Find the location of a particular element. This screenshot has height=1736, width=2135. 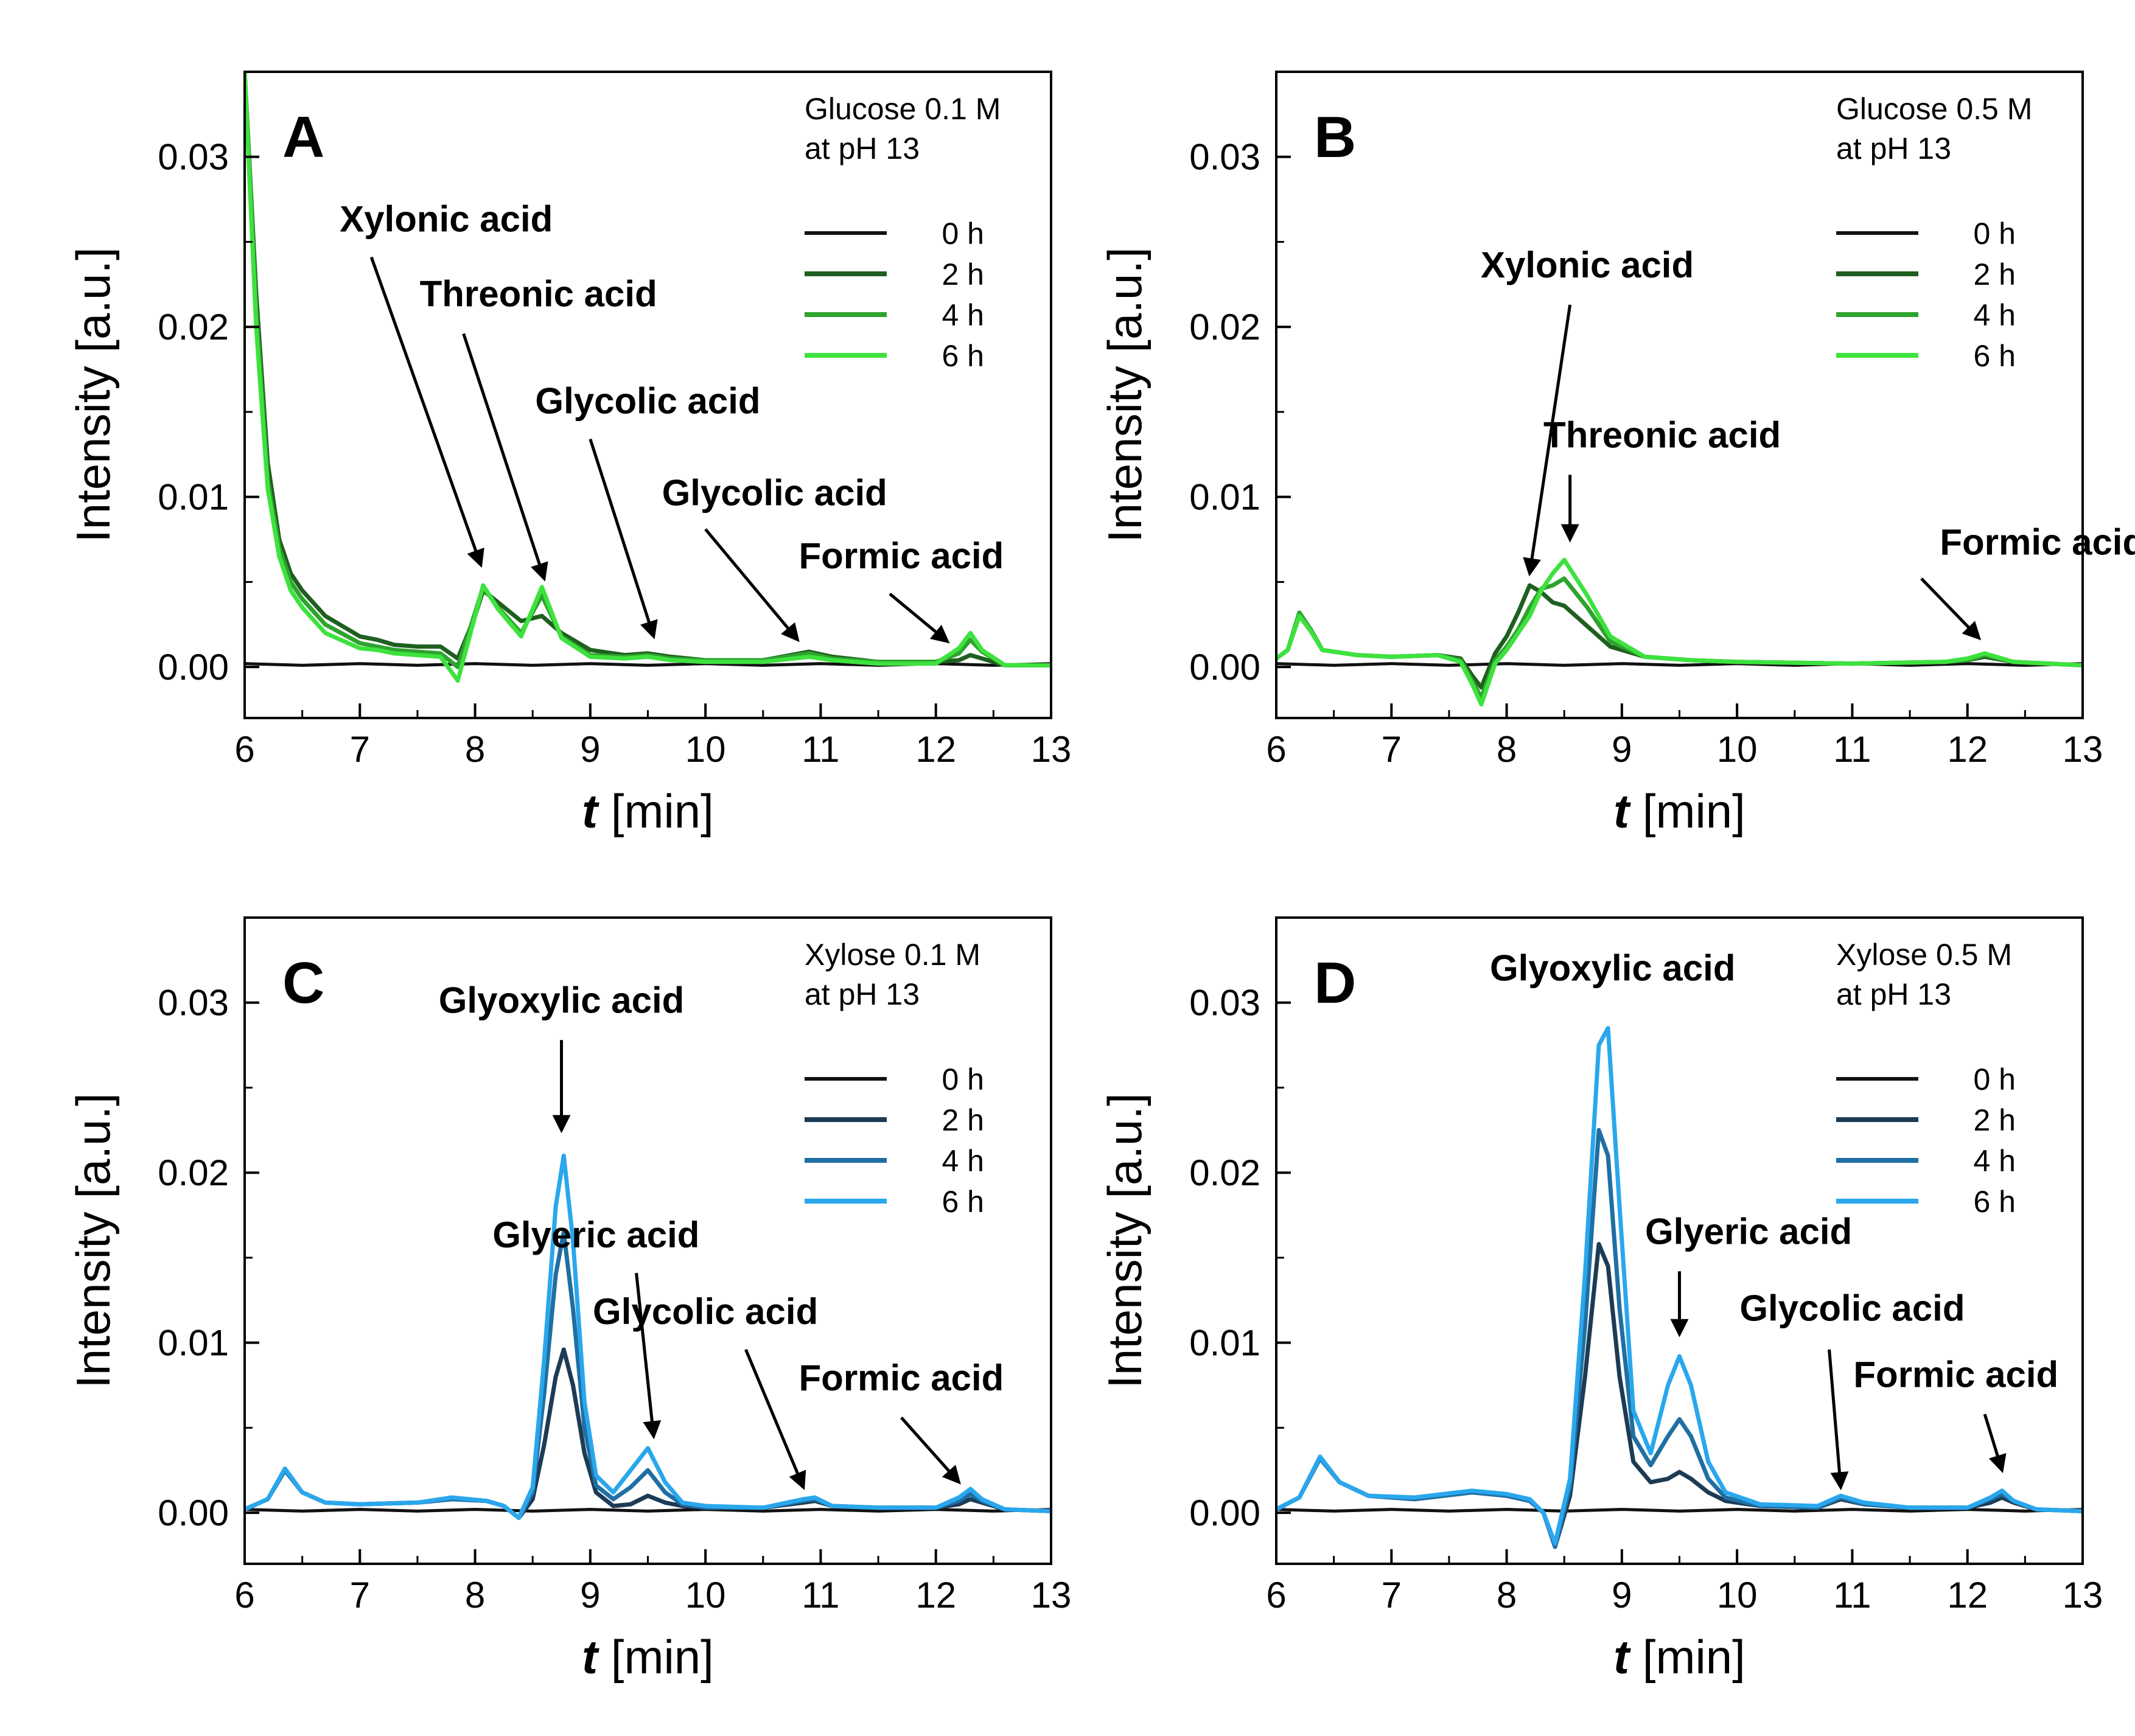

series-line-2h is located at coordinates (648, 370).